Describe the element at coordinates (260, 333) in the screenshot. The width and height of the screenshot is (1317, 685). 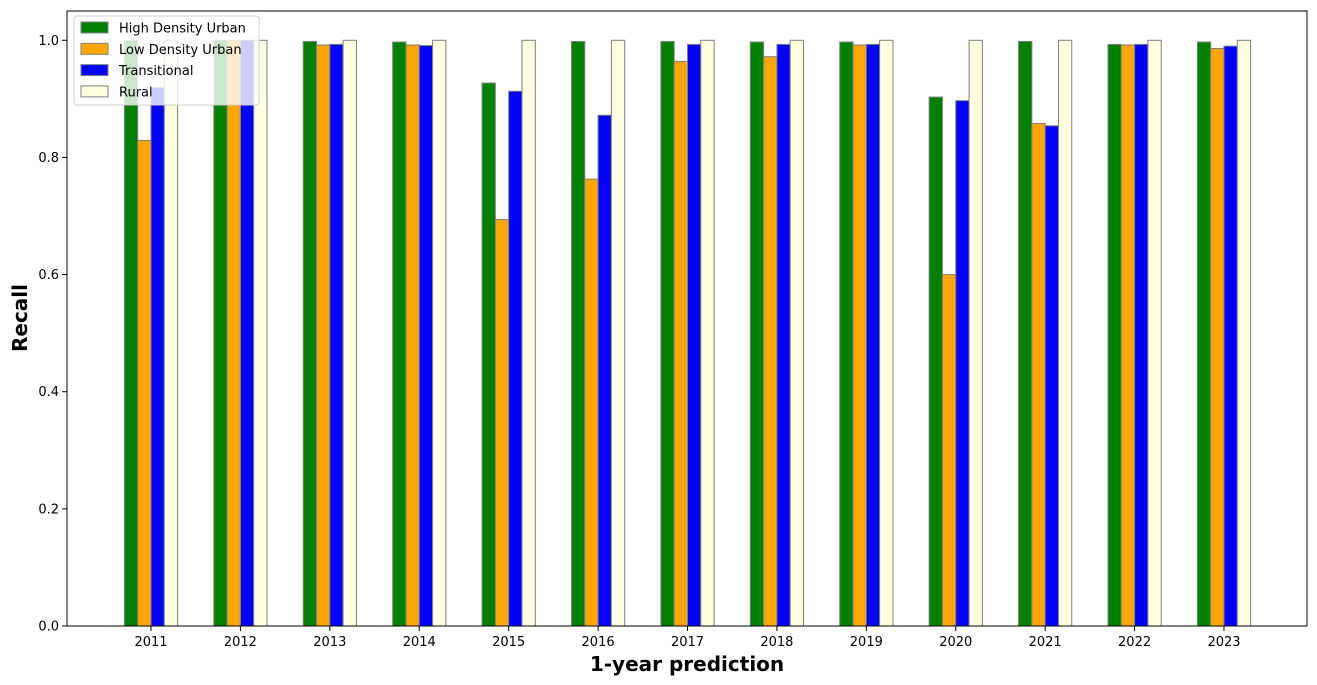
I see `bar-rural-2012` at that location.